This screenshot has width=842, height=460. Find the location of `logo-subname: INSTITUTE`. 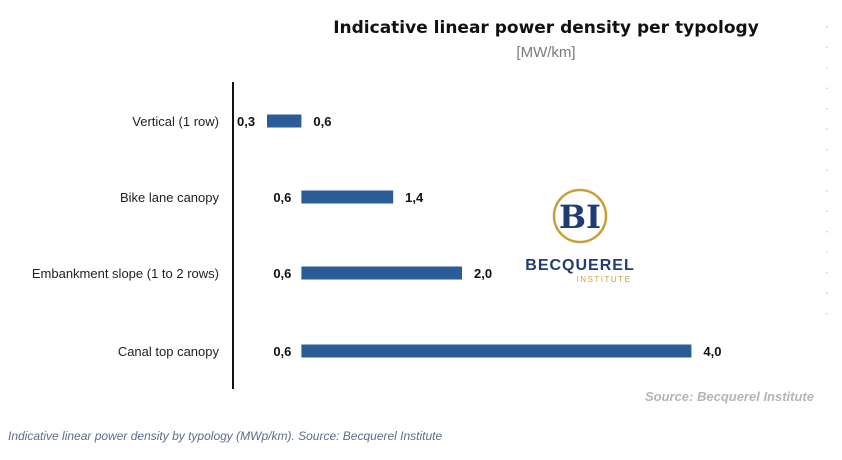

logo-subname: INSTITUTE is located at coordinates (604, 279).